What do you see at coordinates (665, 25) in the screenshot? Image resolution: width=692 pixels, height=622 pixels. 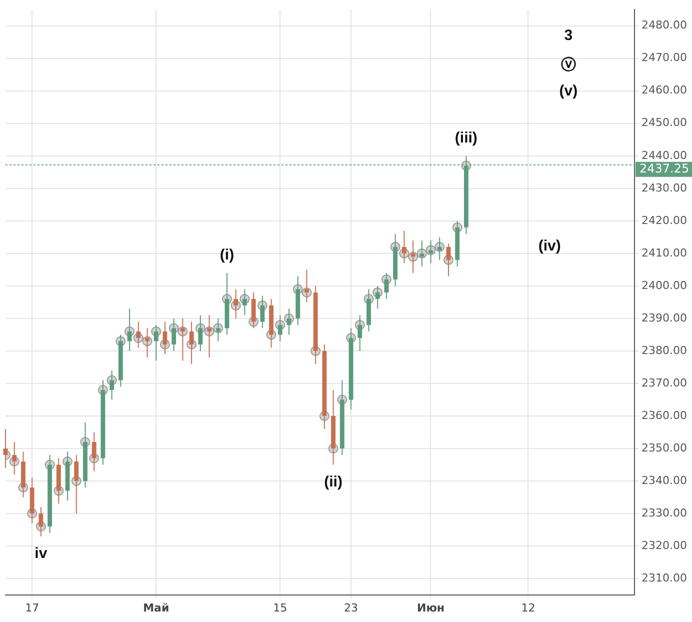 I see `y-tick-label: 2480.00` at bounding box center [665, 25].